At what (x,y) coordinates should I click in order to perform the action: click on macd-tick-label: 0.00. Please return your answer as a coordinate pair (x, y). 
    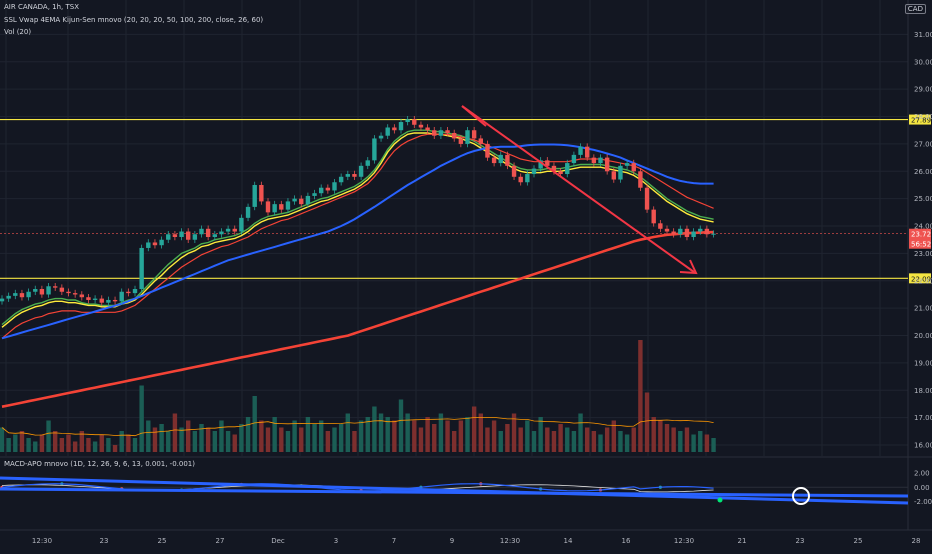
    Looking at the image, I should click on (922, 488).